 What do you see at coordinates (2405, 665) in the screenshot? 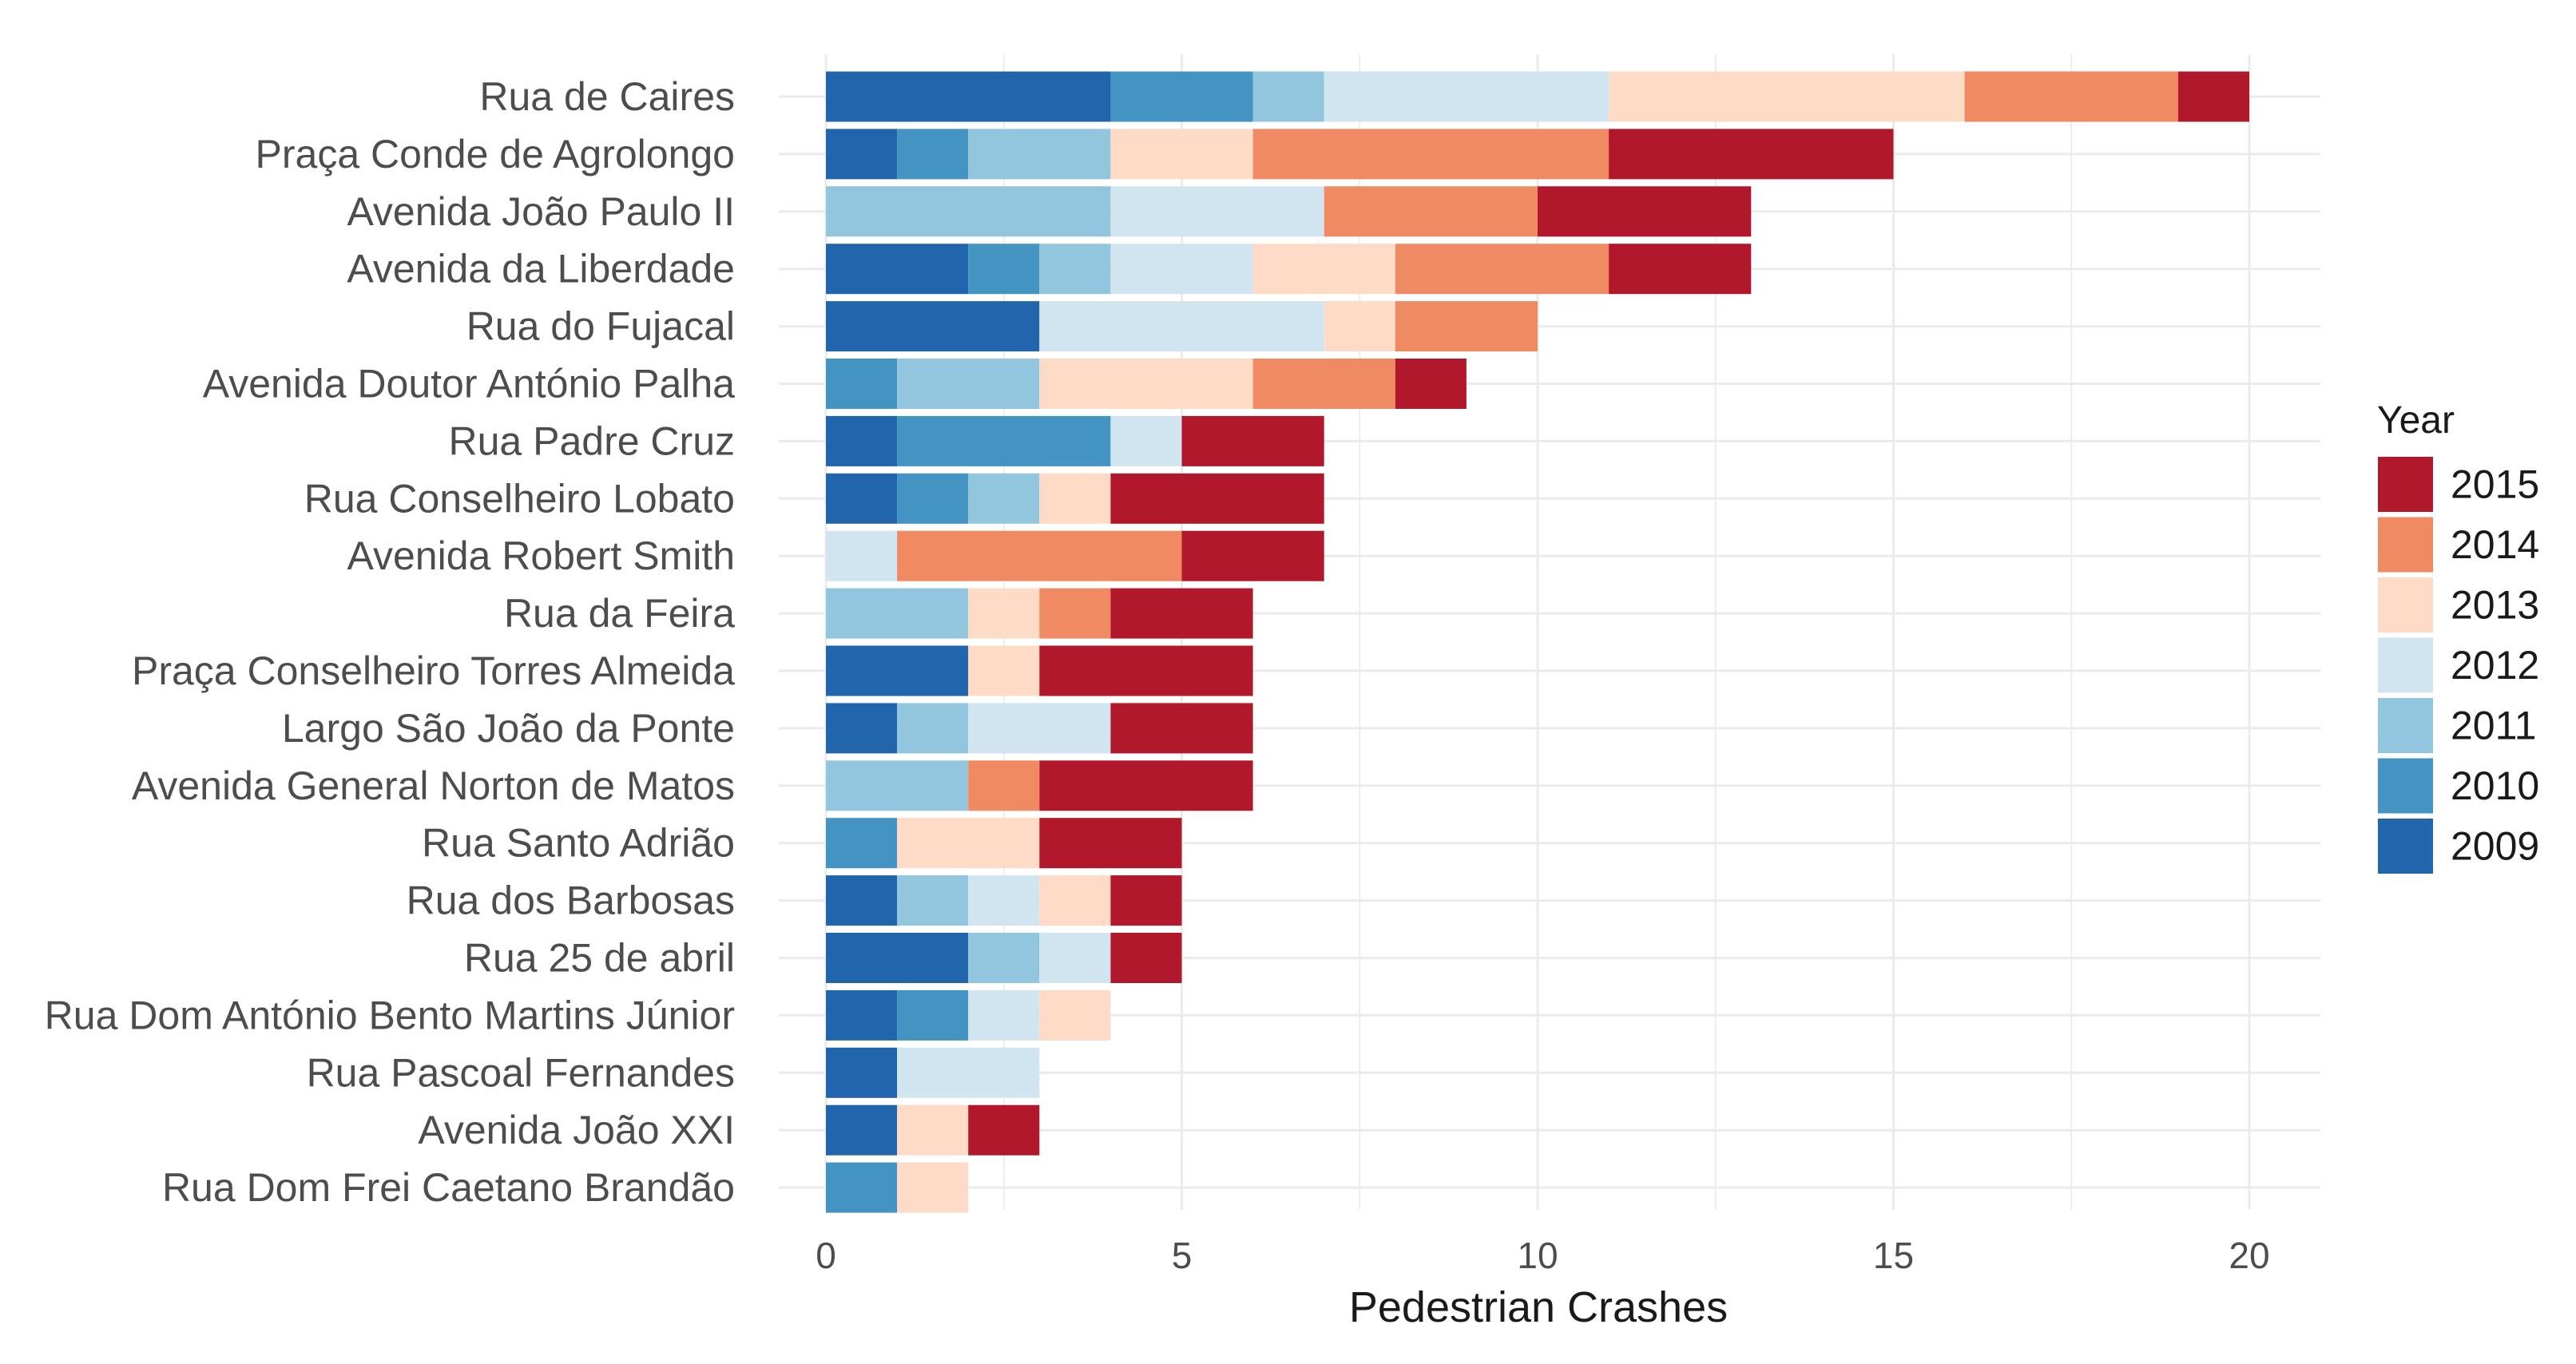
I see `legend-key-2012` at bounding box center [2405, 665].